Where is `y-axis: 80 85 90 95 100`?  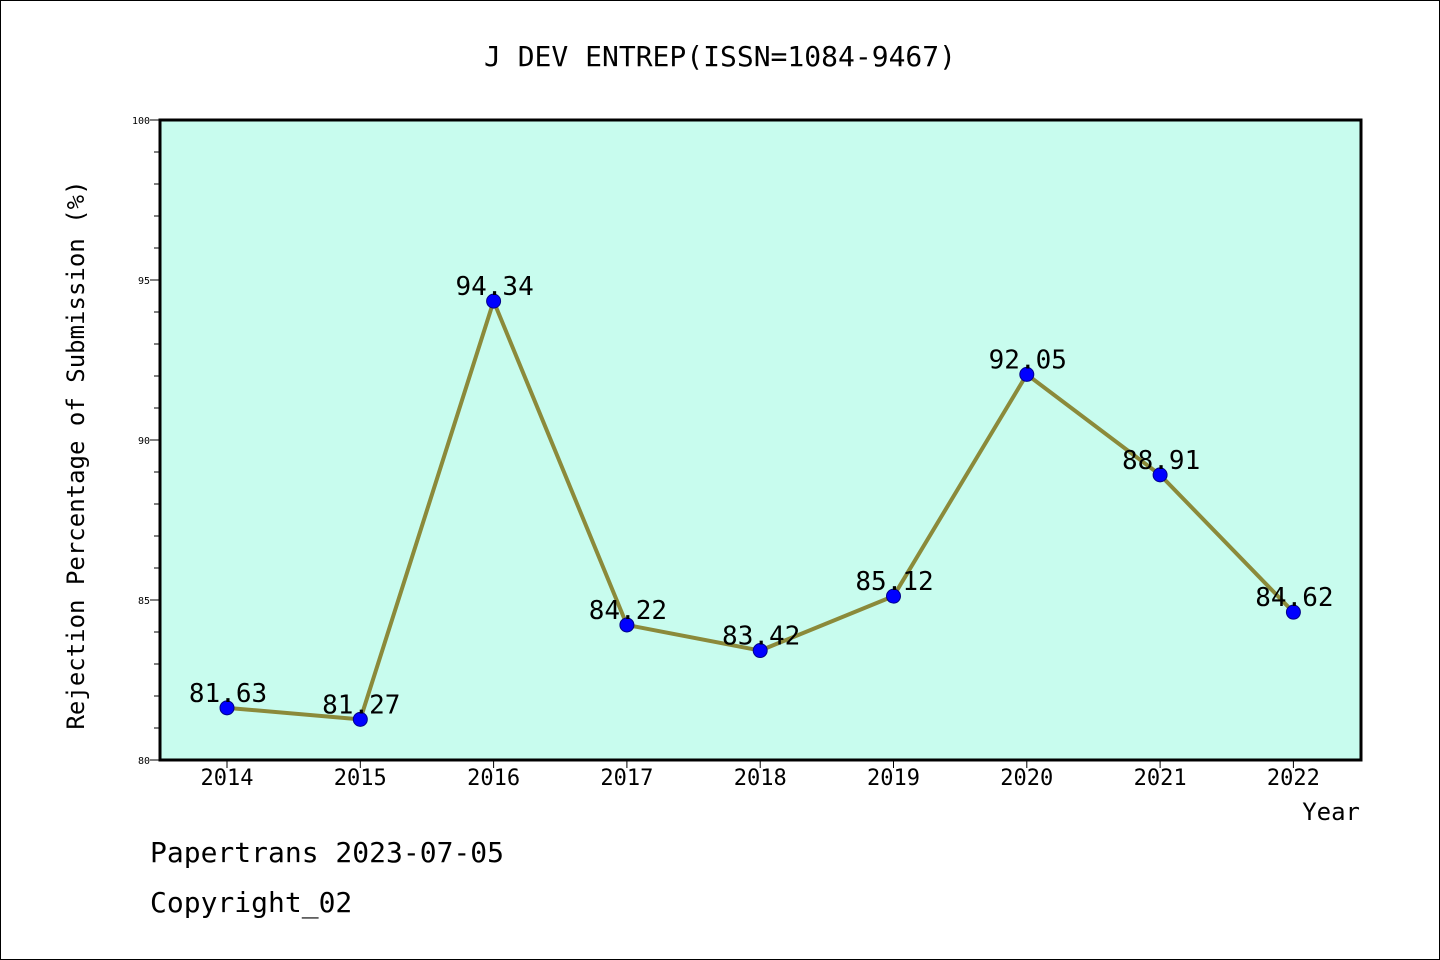 y-axis: 80 85 90 95 100 is located at coordinates (146, 441).